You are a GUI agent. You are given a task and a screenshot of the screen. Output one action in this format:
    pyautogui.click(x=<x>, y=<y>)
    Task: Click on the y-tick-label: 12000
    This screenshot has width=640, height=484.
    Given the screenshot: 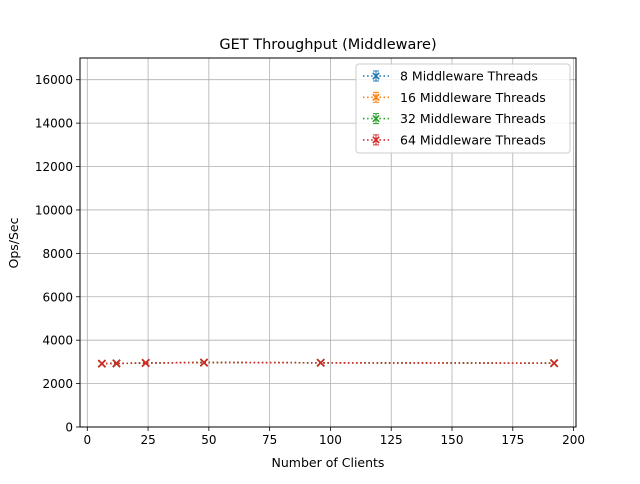 What is the action you would take?
    pyautogui.click(x=54, y=167)
    